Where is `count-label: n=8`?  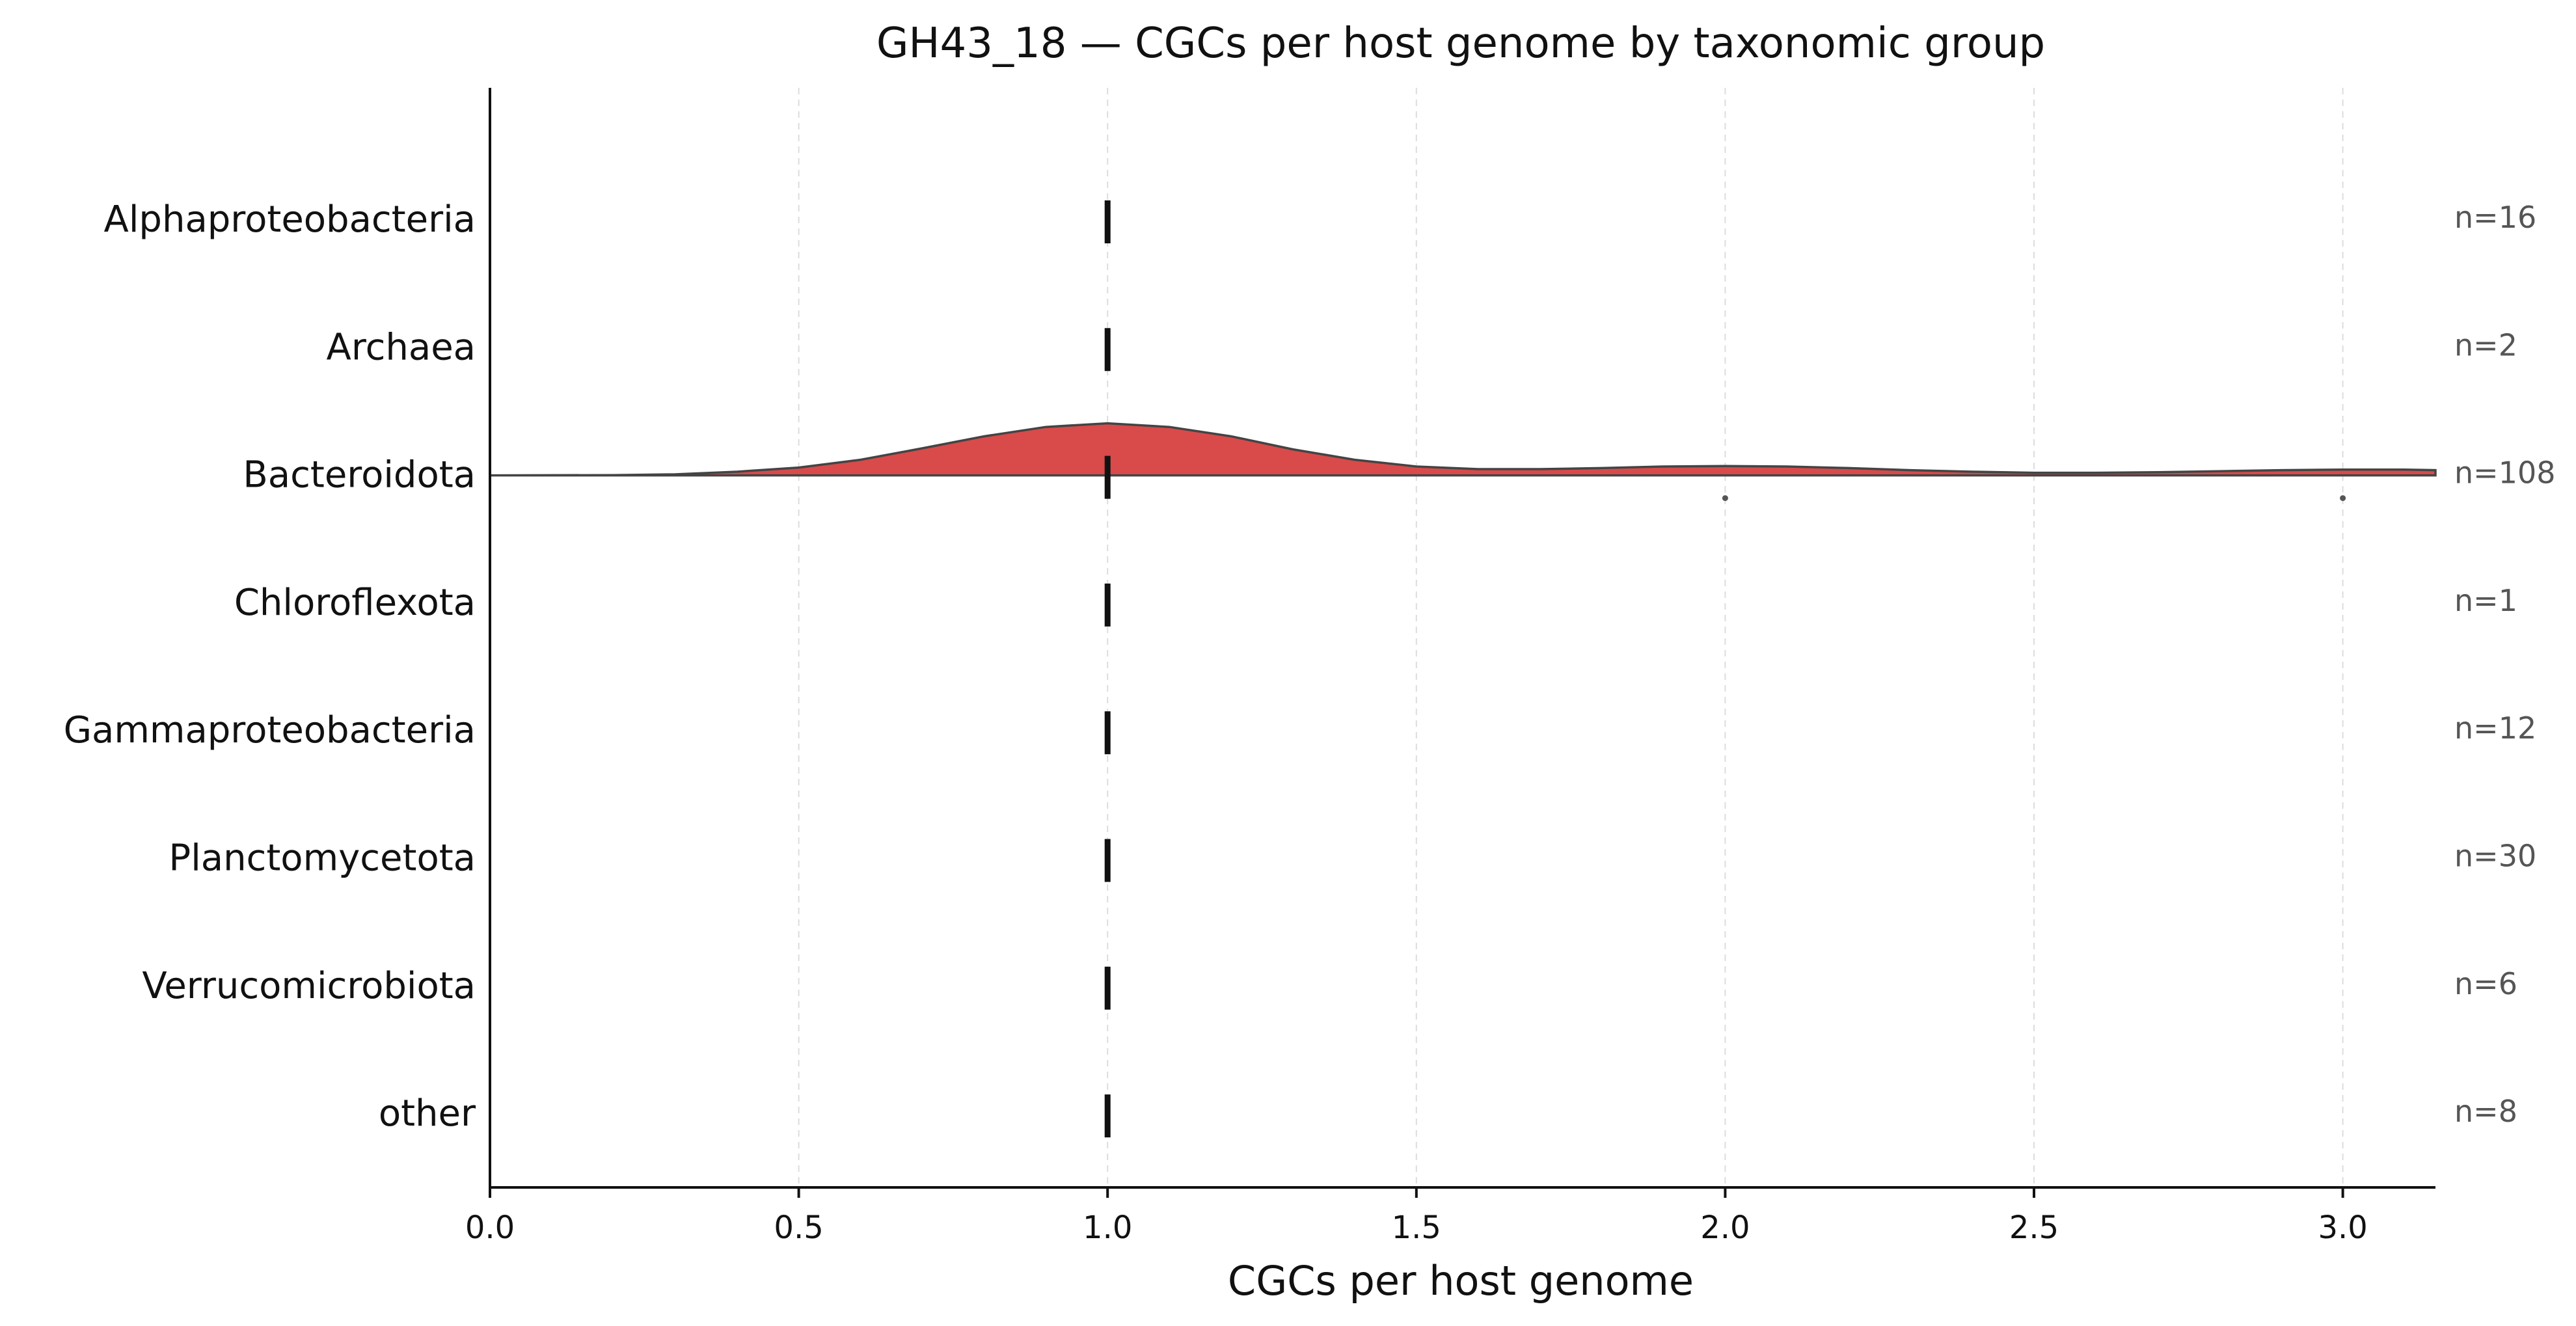
count-label: n=8 is located at coordinates (2485, 1112).